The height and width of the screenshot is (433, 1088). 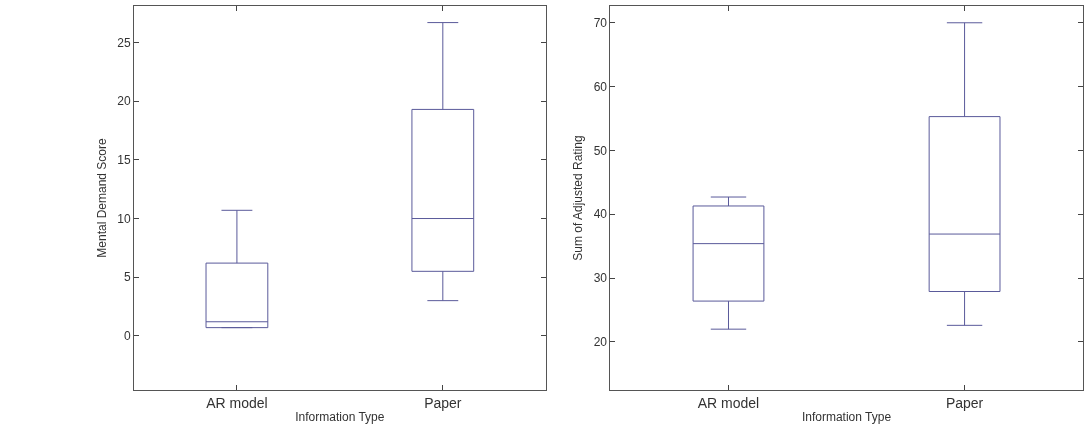 I want to click on y-tick-label: 70, so click(x=600, y=22).